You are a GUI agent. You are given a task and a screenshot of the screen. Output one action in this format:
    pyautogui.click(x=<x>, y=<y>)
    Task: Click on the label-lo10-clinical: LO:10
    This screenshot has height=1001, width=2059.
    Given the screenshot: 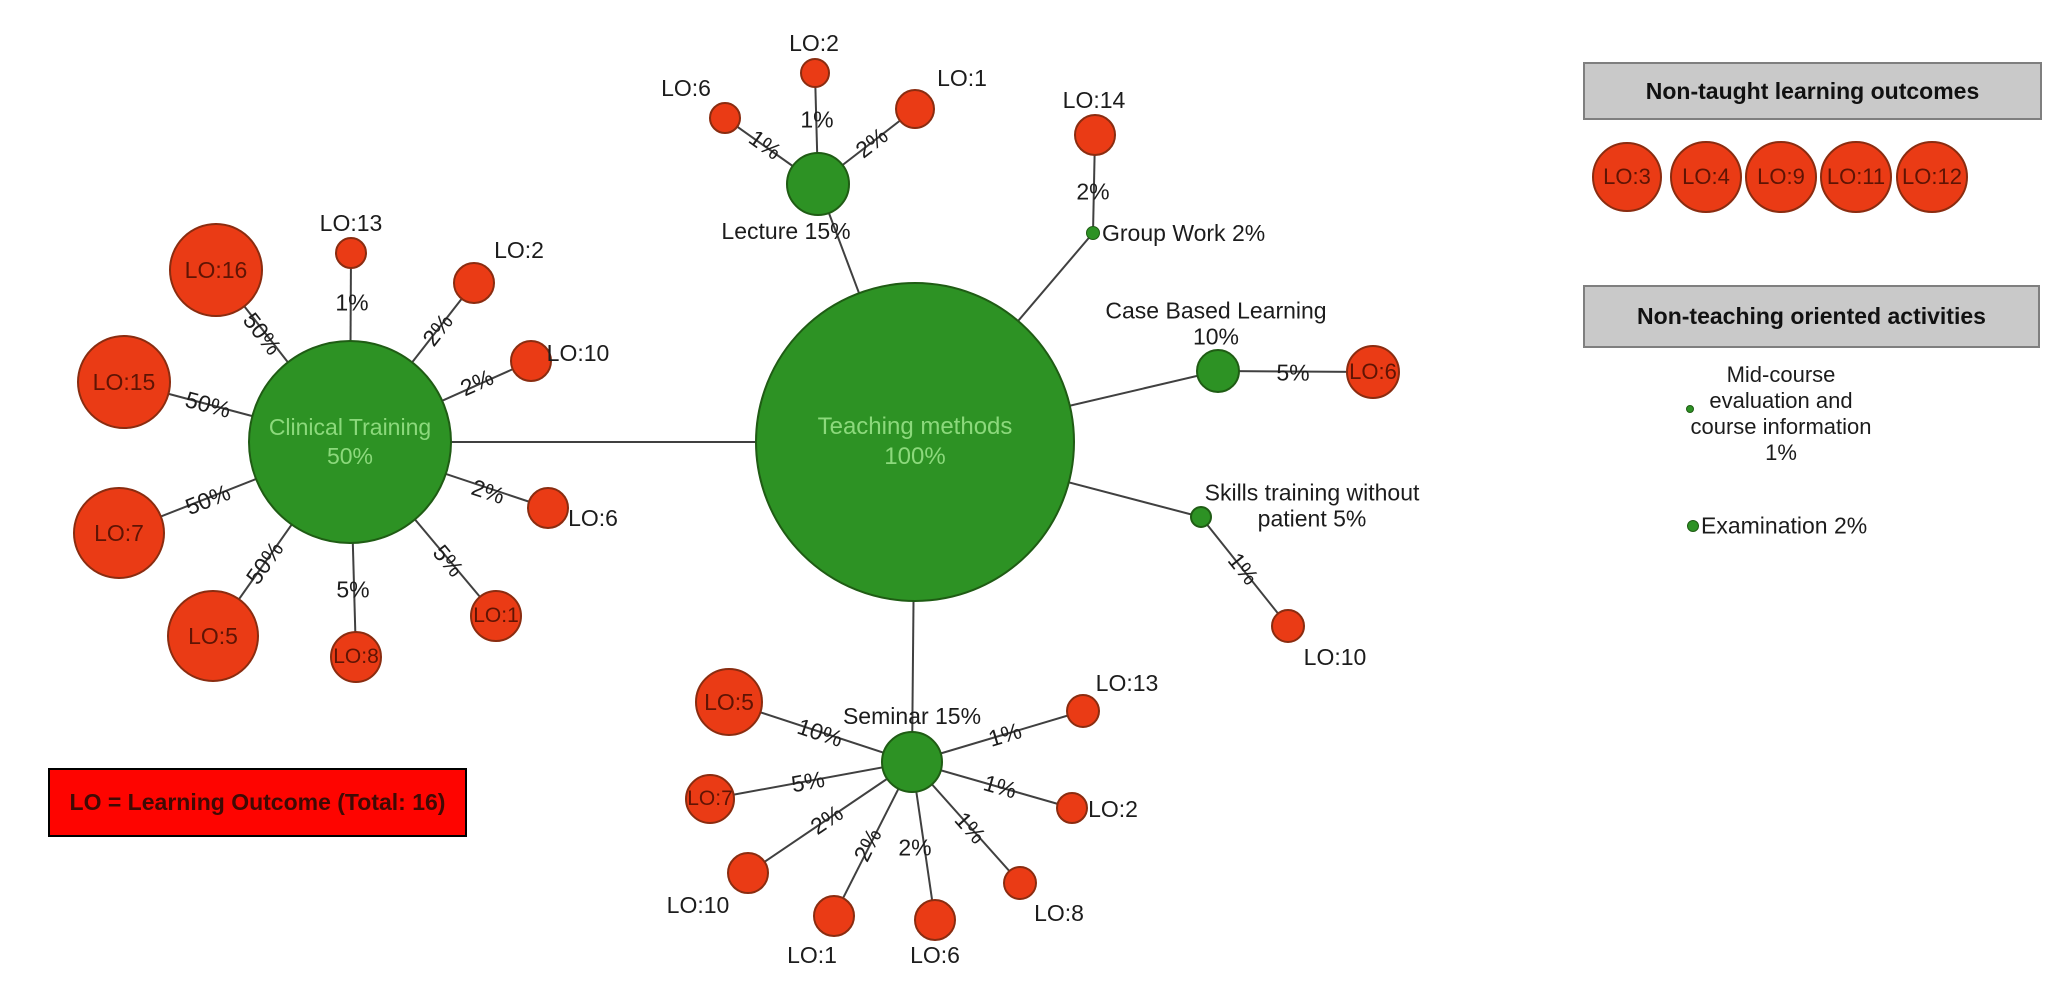 What is the action you would take?
    pyautogui.click(x=578, y=352)
    